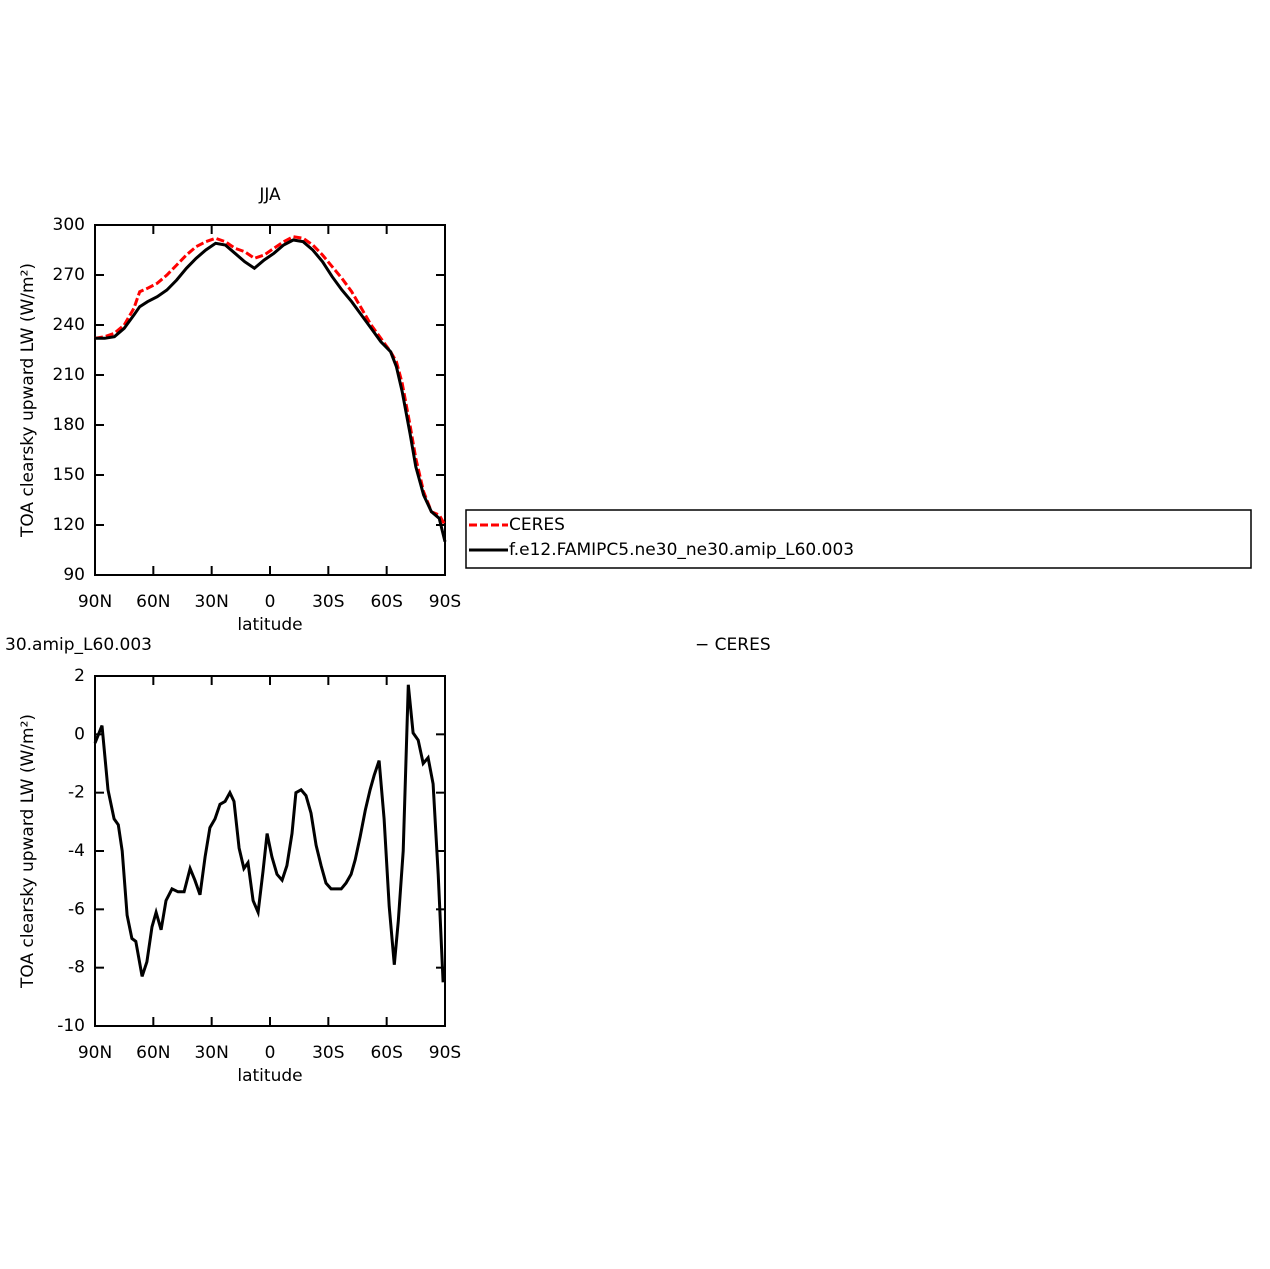 Image resolution: width=1270 pixels, height=1269 pixels. What do you see at coordinates (69, 325) in the screenshot?
I see `y-tick-label: 240` at bounding box center [69, 325].